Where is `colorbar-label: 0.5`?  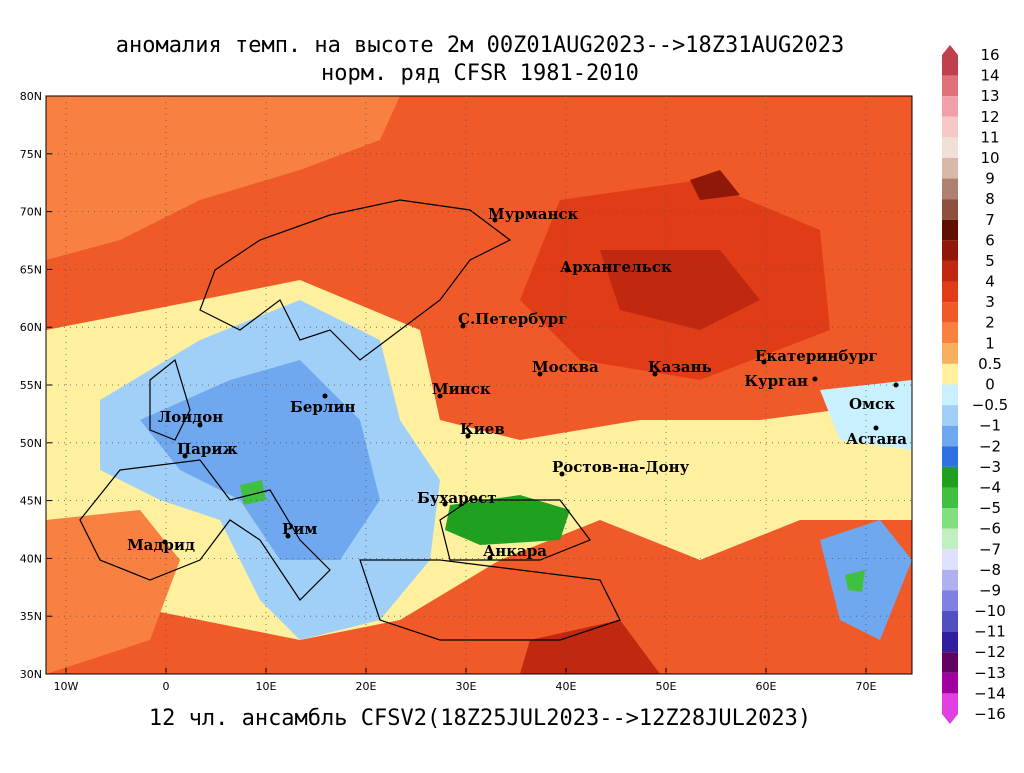
colorbar-label: 0.5 is located at coordinates (990, 364).